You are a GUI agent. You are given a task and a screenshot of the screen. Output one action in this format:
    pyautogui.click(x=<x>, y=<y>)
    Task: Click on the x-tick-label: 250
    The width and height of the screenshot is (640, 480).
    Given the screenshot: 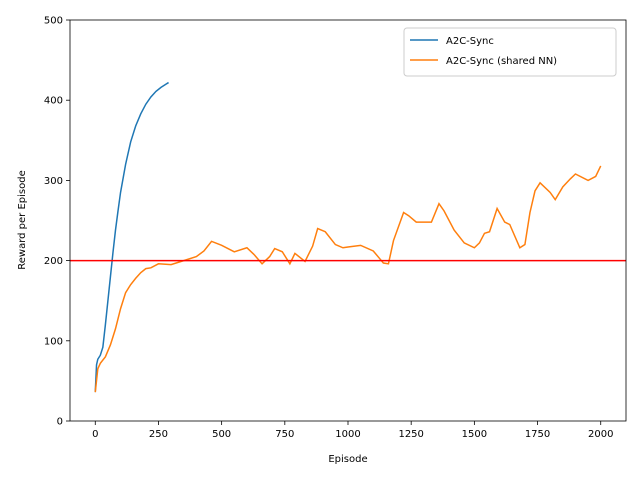 What is the action you would take?
    pyautogui.click(x=158, y=434)
    